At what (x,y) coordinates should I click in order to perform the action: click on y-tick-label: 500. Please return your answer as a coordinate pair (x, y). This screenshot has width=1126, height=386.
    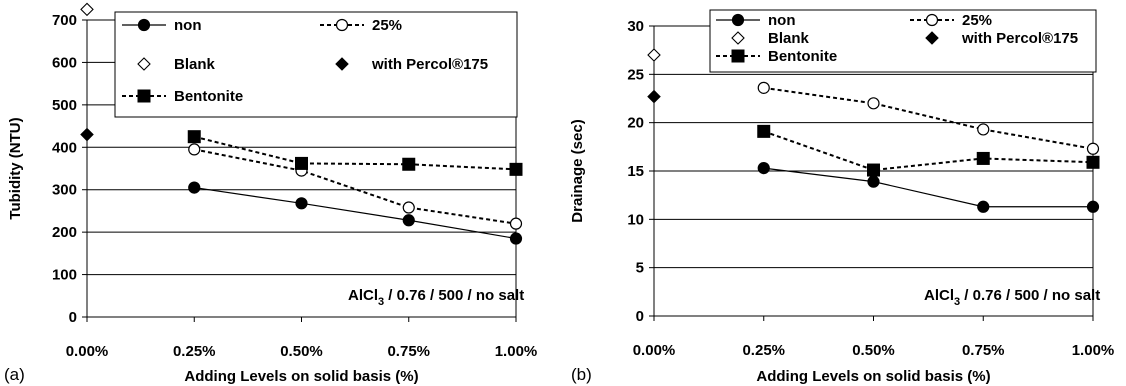
    Looking at the image, I should click on (64, 105).